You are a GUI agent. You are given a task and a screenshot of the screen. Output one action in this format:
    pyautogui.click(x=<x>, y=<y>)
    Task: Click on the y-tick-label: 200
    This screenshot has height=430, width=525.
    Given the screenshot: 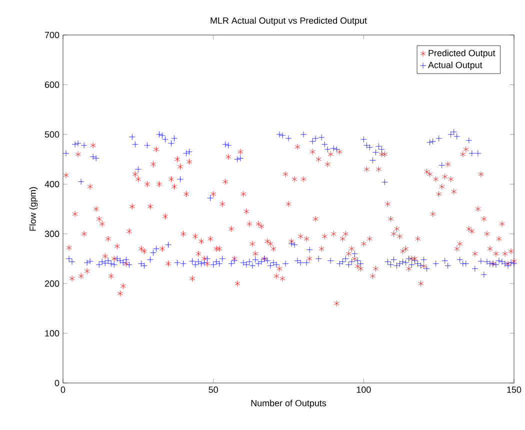 What is the action you would take?
    pyautogui.click(x=52, y=283)
    